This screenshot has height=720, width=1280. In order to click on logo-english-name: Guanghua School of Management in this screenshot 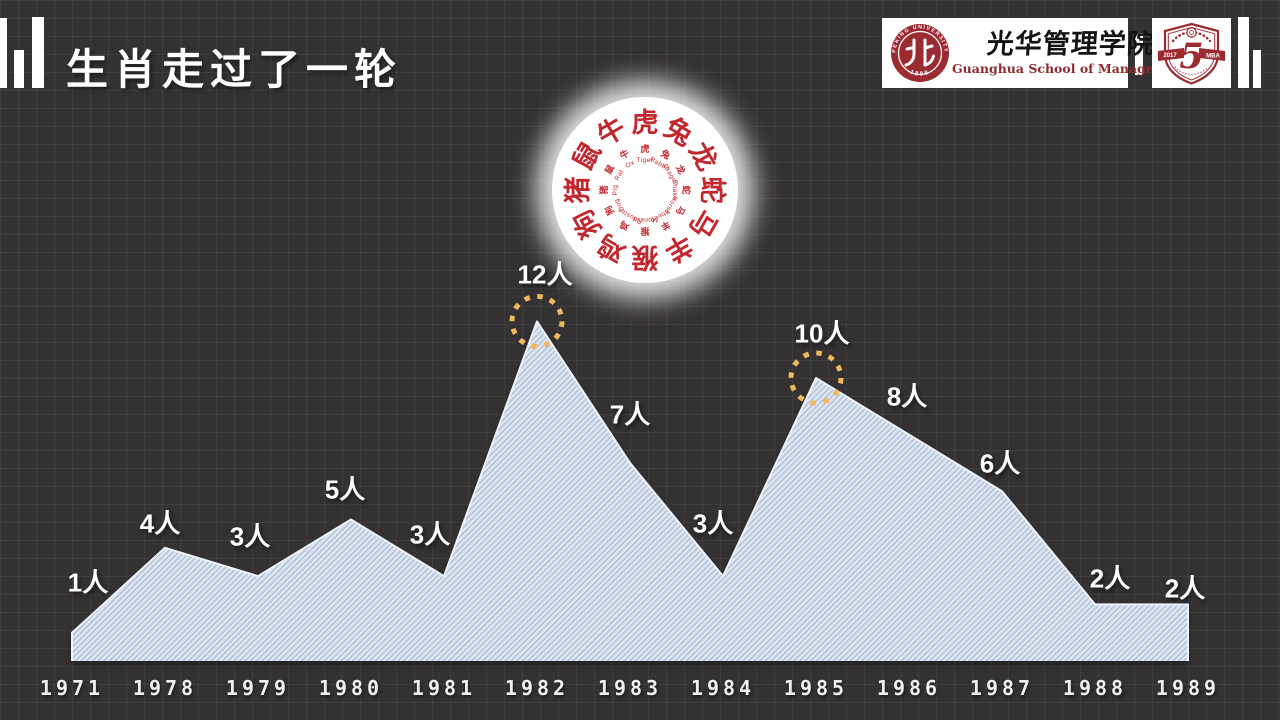, I will do `click(1071, 68)`.